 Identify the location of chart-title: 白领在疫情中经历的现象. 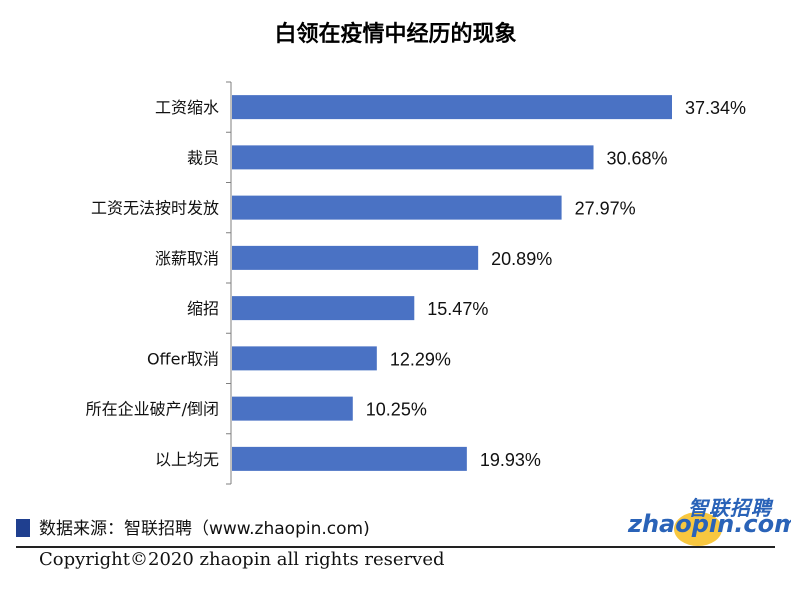
(395, 34).